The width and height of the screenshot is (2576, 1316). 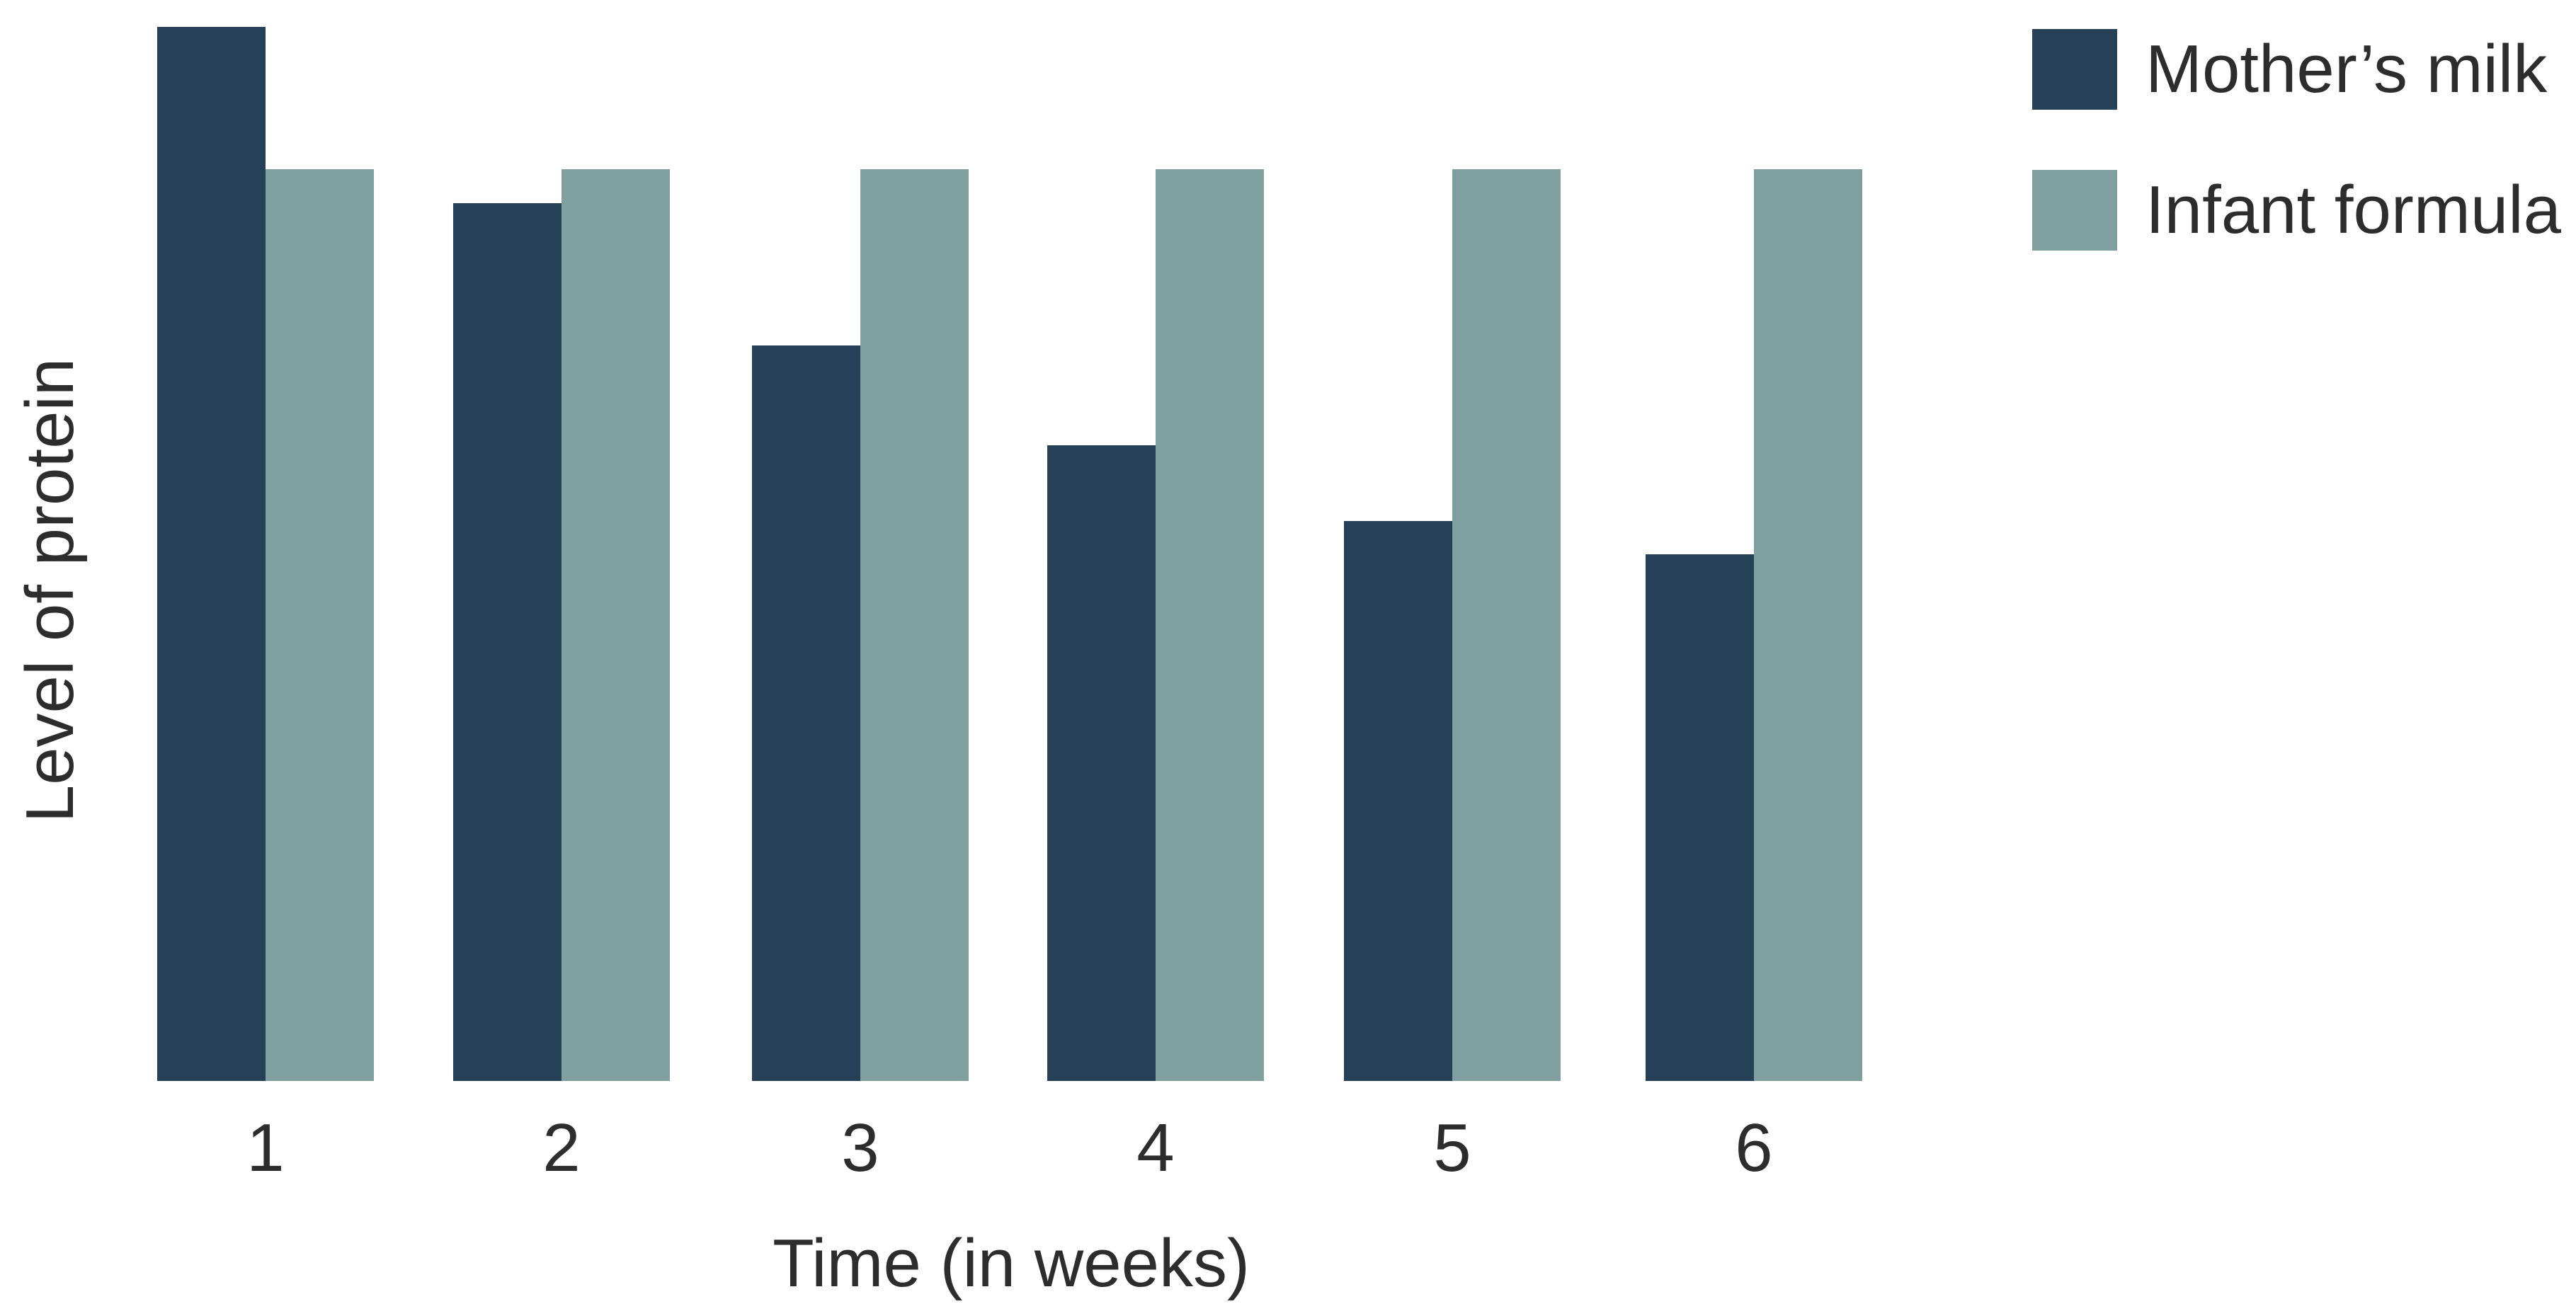 I want to click on x-tick-label-4: 4, so click(x=1155, y=1148).